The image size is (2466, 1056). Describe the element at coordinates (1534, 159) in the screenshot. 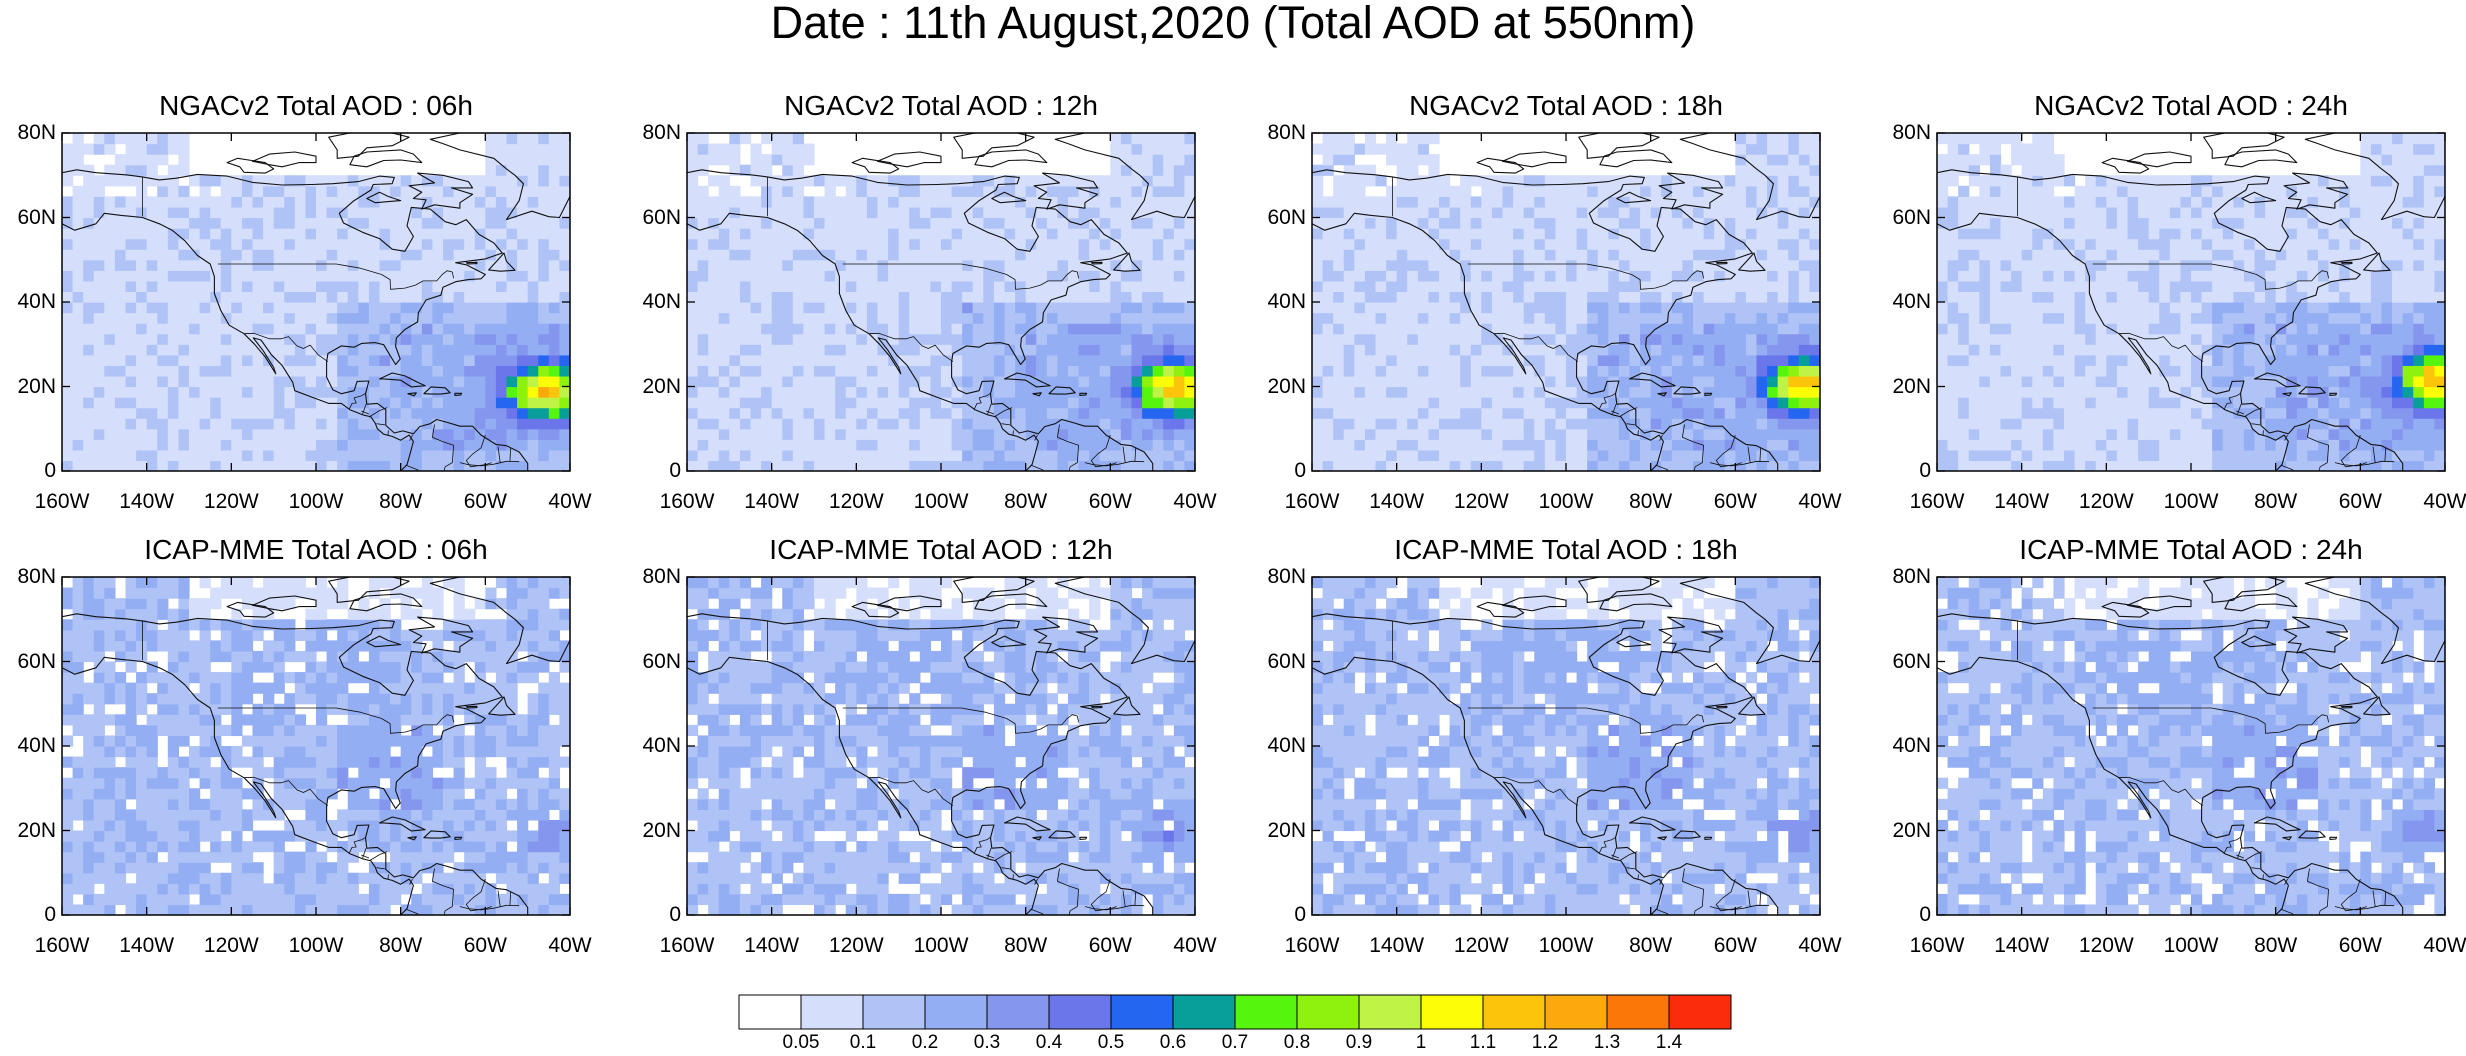

I see `island-outline` at that location.